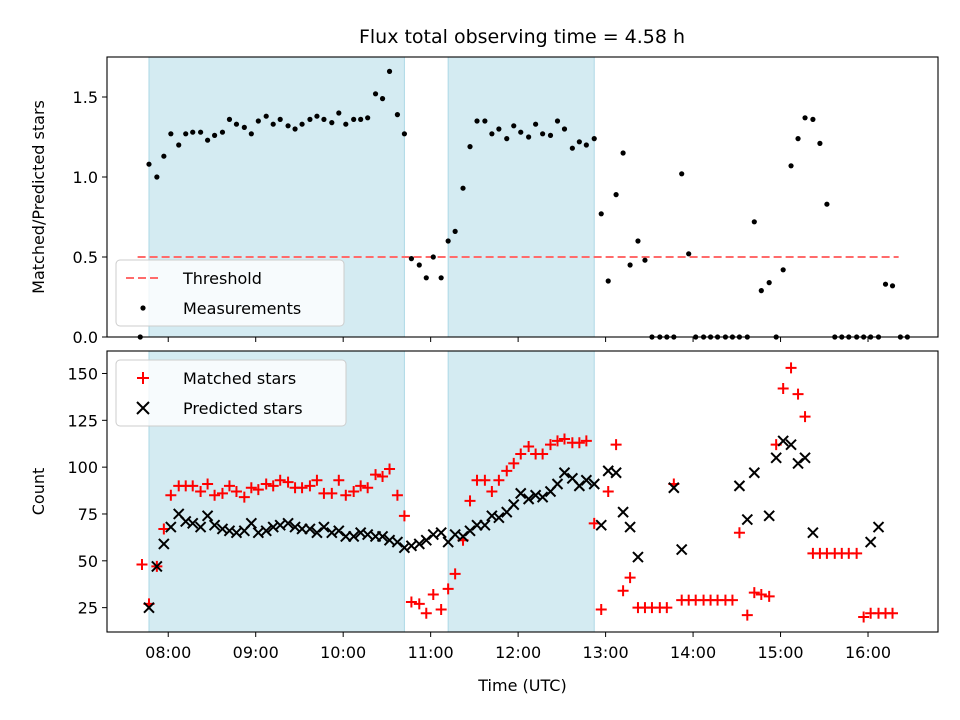 This screenshot has height=720, width=960. I want to click on y-tick-label: 125, so click(82, 420).